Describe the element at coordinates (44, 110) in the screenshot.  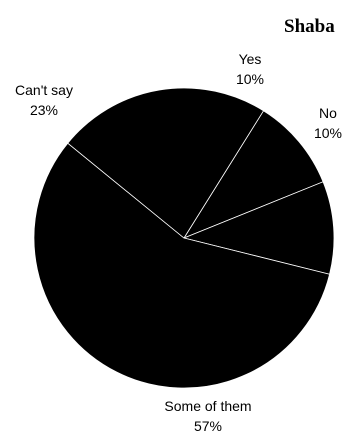
I see `value-label-cant-say: 23%` at that location.